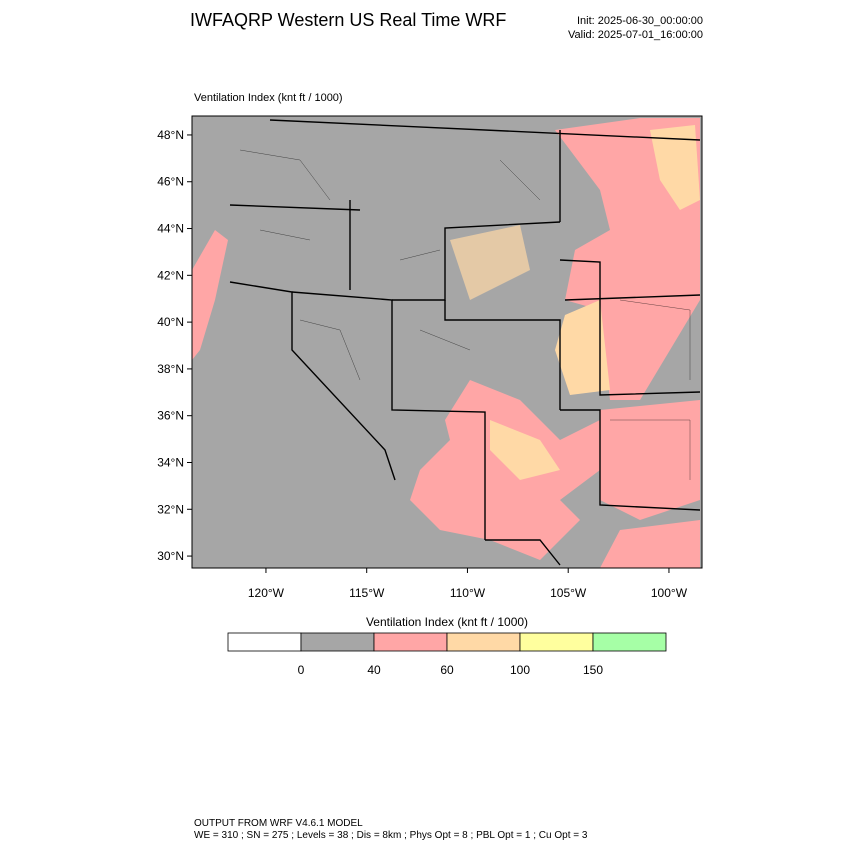  What do you see at coordinates (593, 670) in the screenshot?
I see `colorbar-label: 150` at bounding box center [593, 670].